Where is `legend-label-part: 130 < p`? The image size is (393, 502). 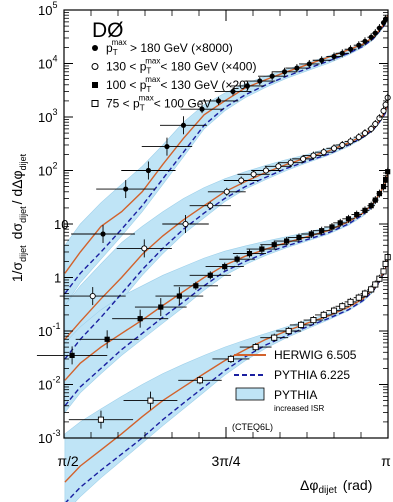 legend-label-part: 130 < p is located at coordinates (126, 67).